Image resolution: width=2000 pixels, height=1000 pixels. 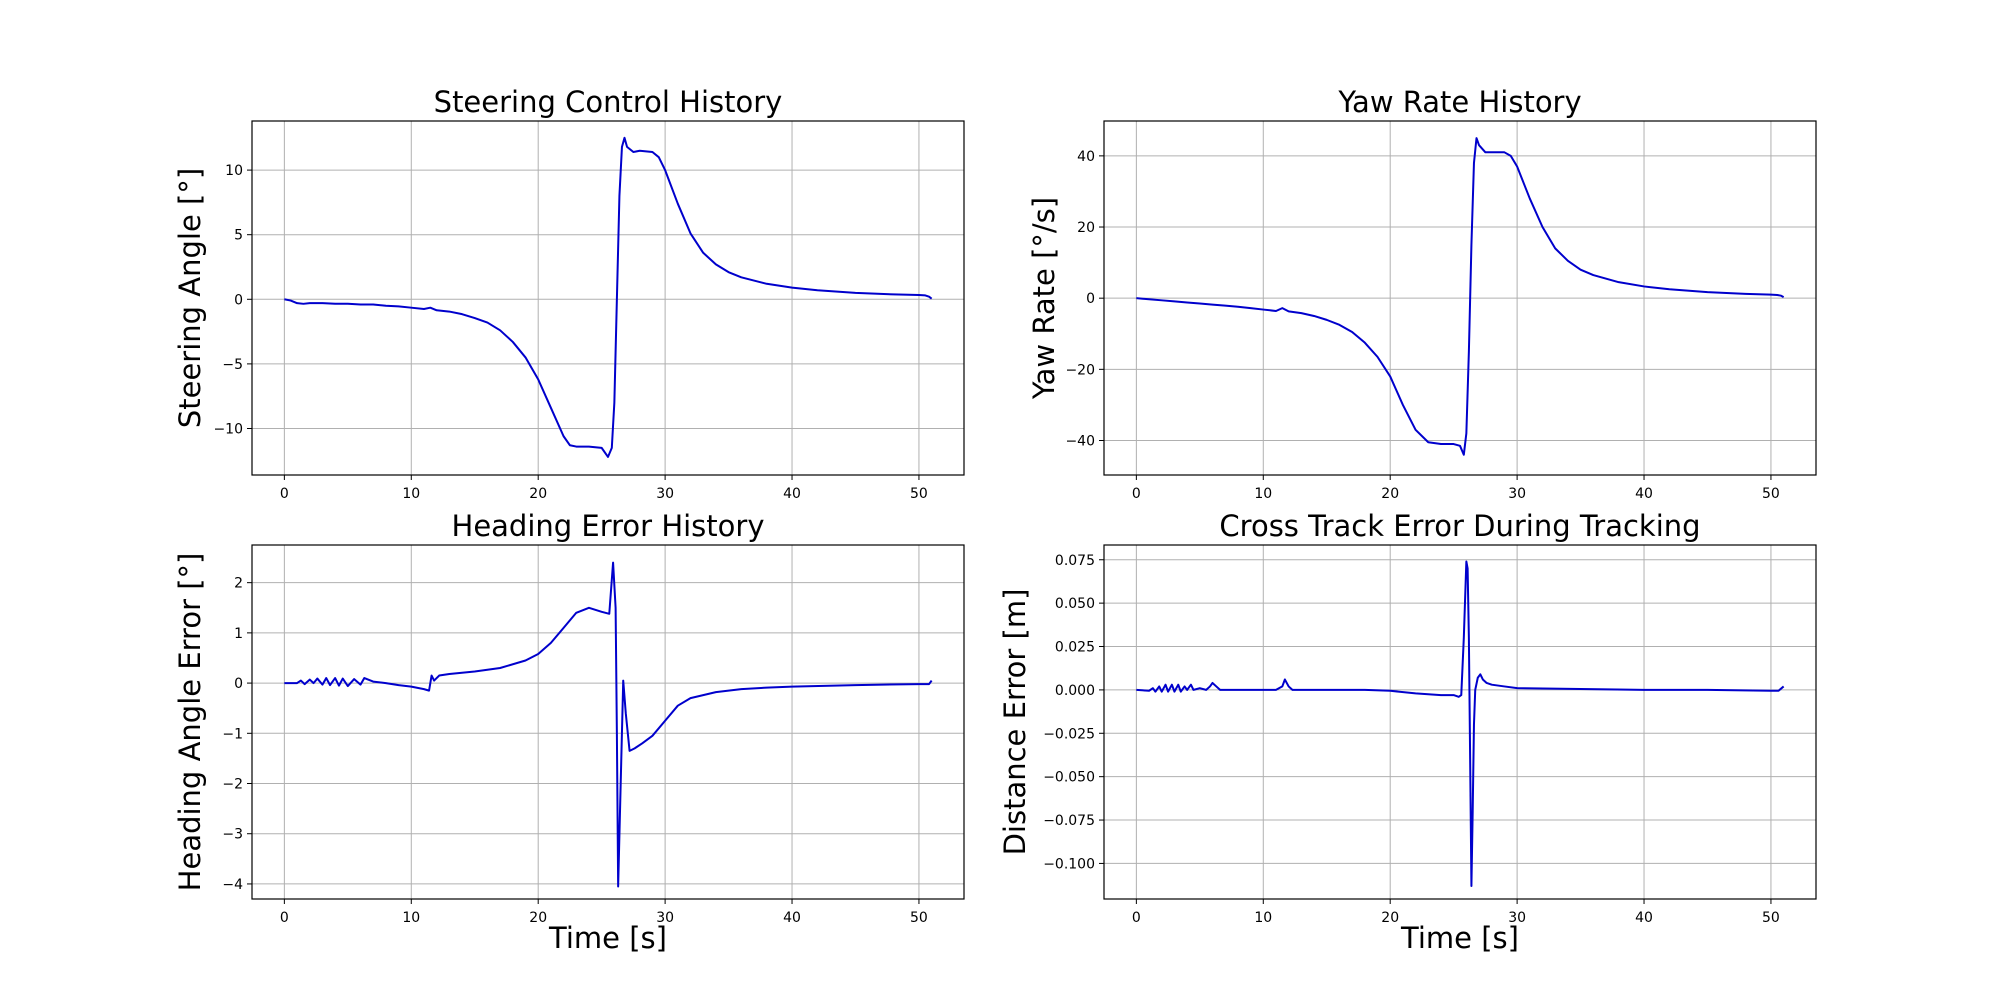 What do you see at coordinates (232, 734) in the screenshot?
I see `y-tick-label: −1` at bounding box center [232, 734].